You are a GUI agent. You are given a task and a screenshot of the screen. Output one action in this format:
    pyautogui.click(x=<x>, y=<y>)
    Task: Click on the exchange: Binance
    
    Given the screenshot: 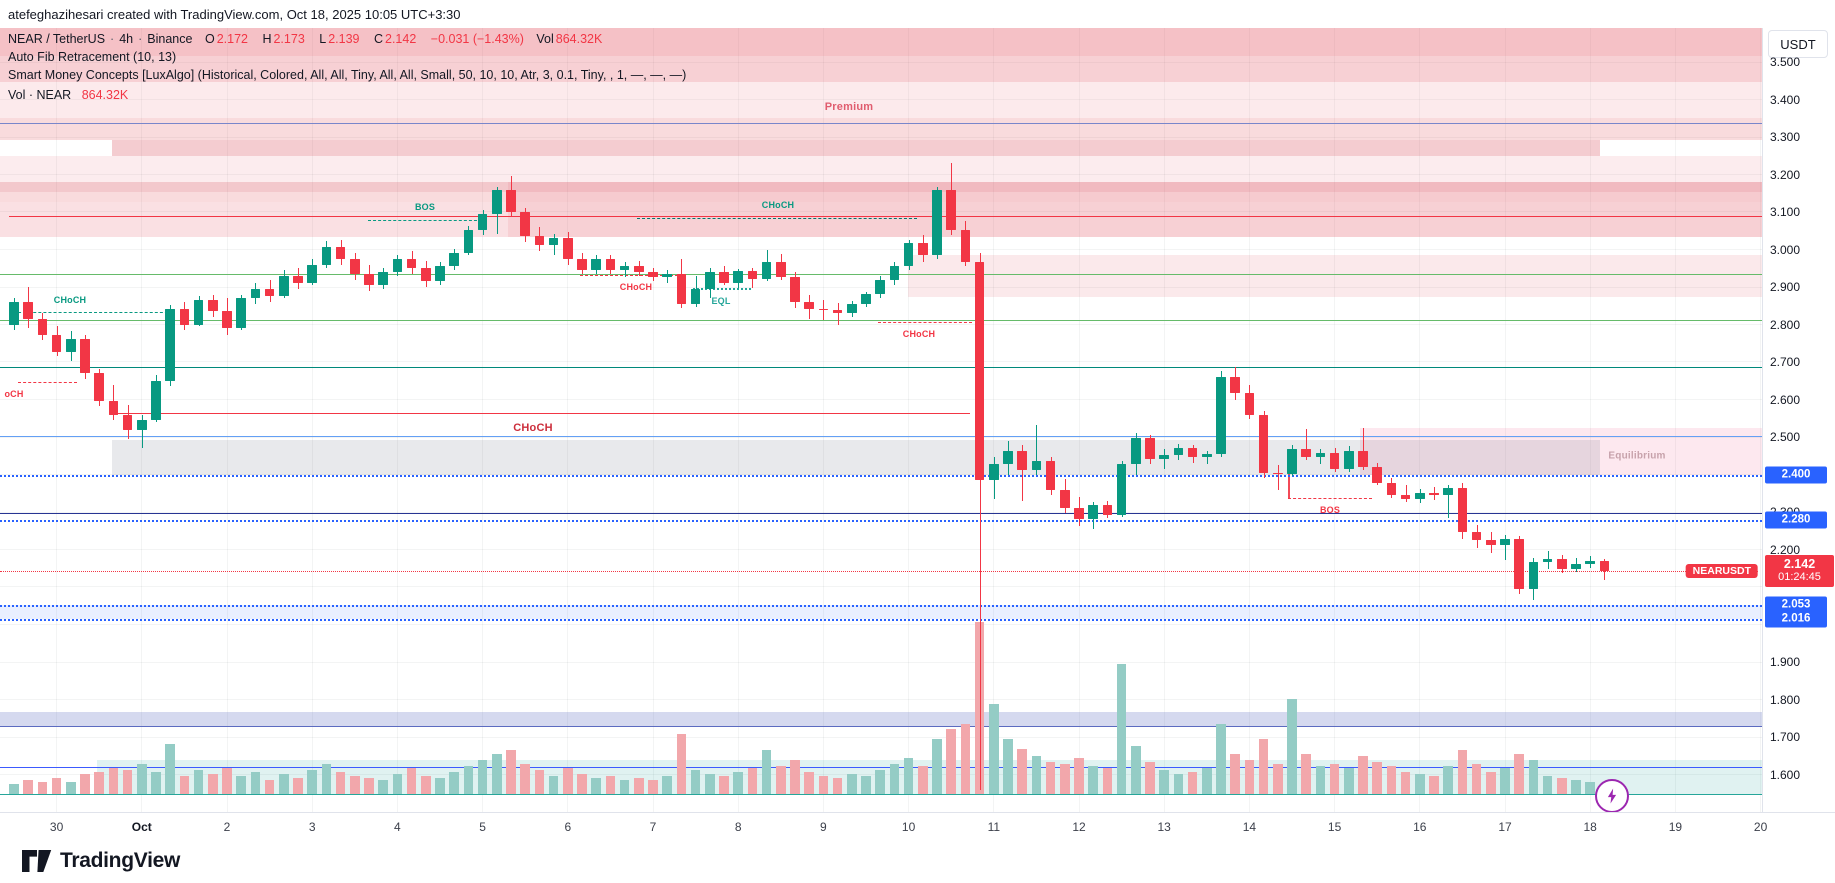 What is the action you would take?
    pyautogui.click(x=170, y=39)
    